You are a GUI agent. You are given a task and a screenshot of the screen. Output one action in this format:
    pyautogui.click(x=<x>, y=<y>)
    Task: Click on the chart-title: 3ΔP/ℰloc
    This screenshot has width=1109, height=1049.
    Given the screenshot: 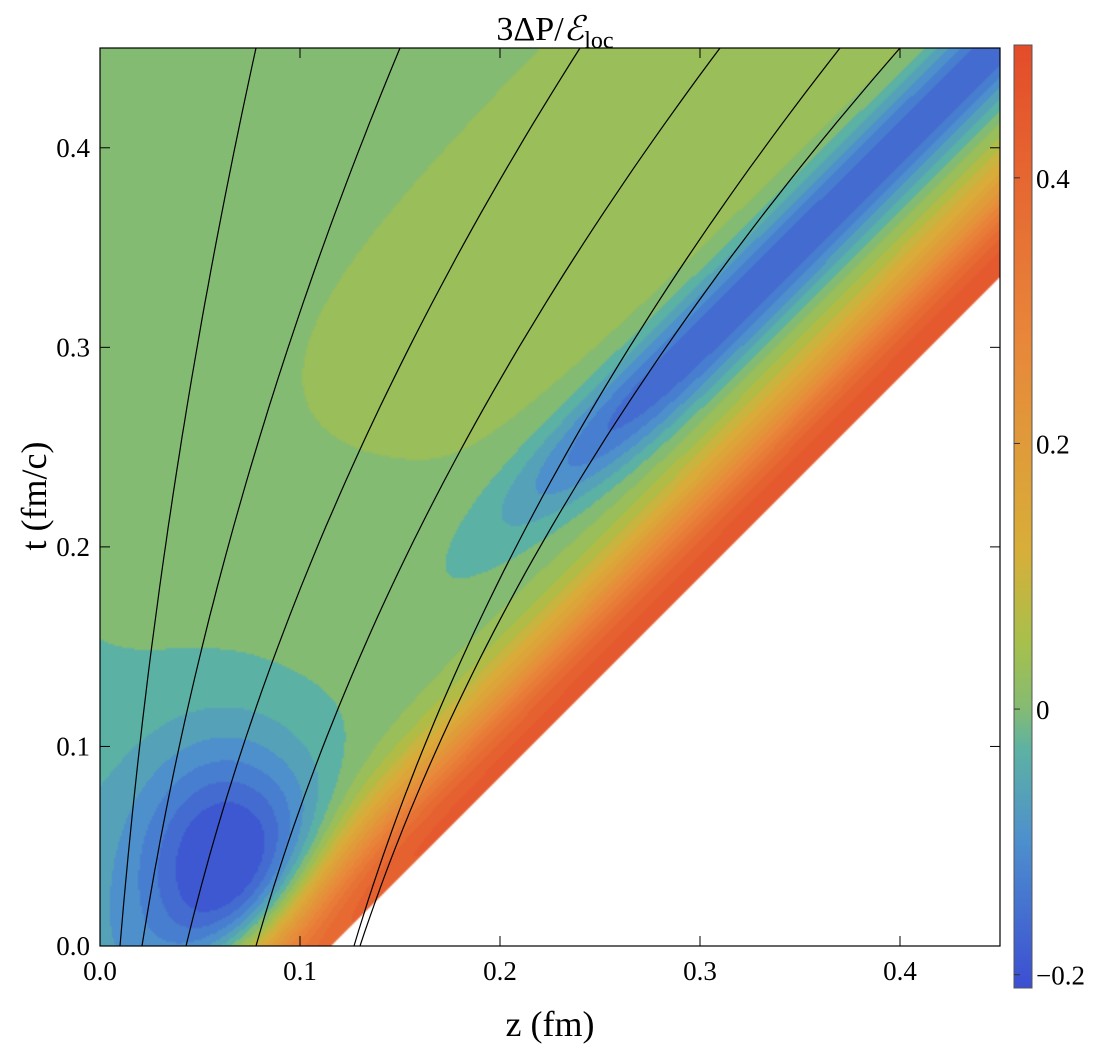 What is the action you would take?
    pyautogui.click(x=554, y=32)
    